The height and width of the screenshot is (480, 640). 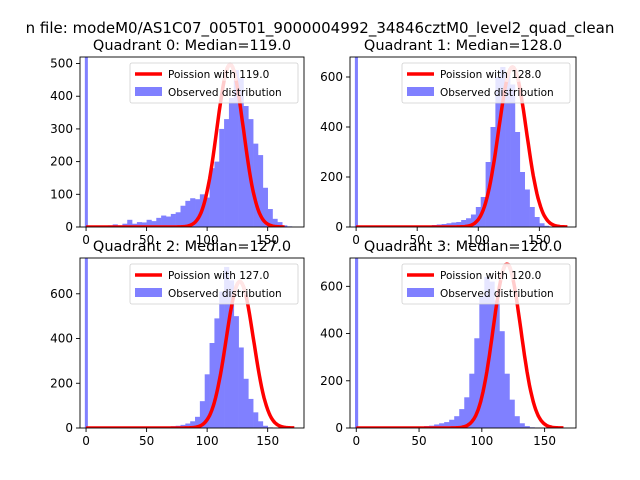 I want to click on legend: Poission with 119.0 Observed distribution, so click(x=214, y=83).